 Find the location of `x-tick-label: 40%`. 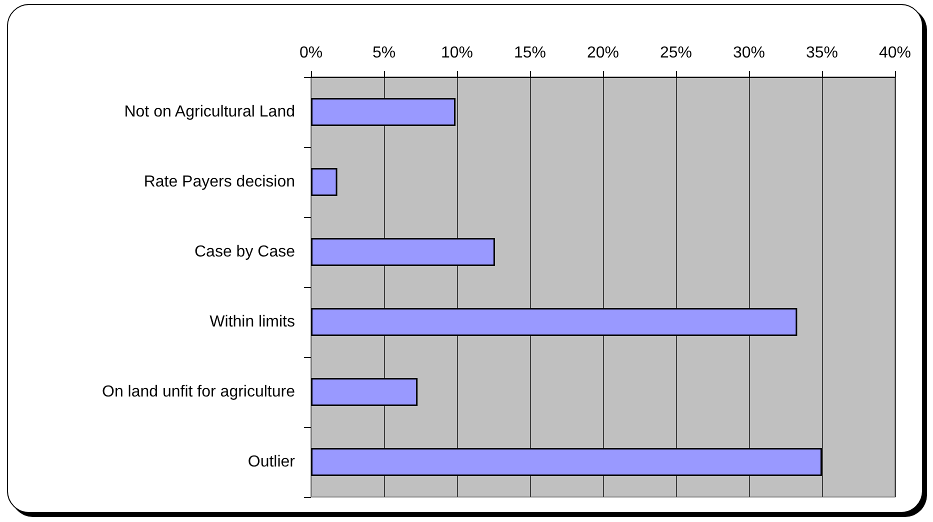

x-tick-label: 40% is located at coordinates (895, 53).